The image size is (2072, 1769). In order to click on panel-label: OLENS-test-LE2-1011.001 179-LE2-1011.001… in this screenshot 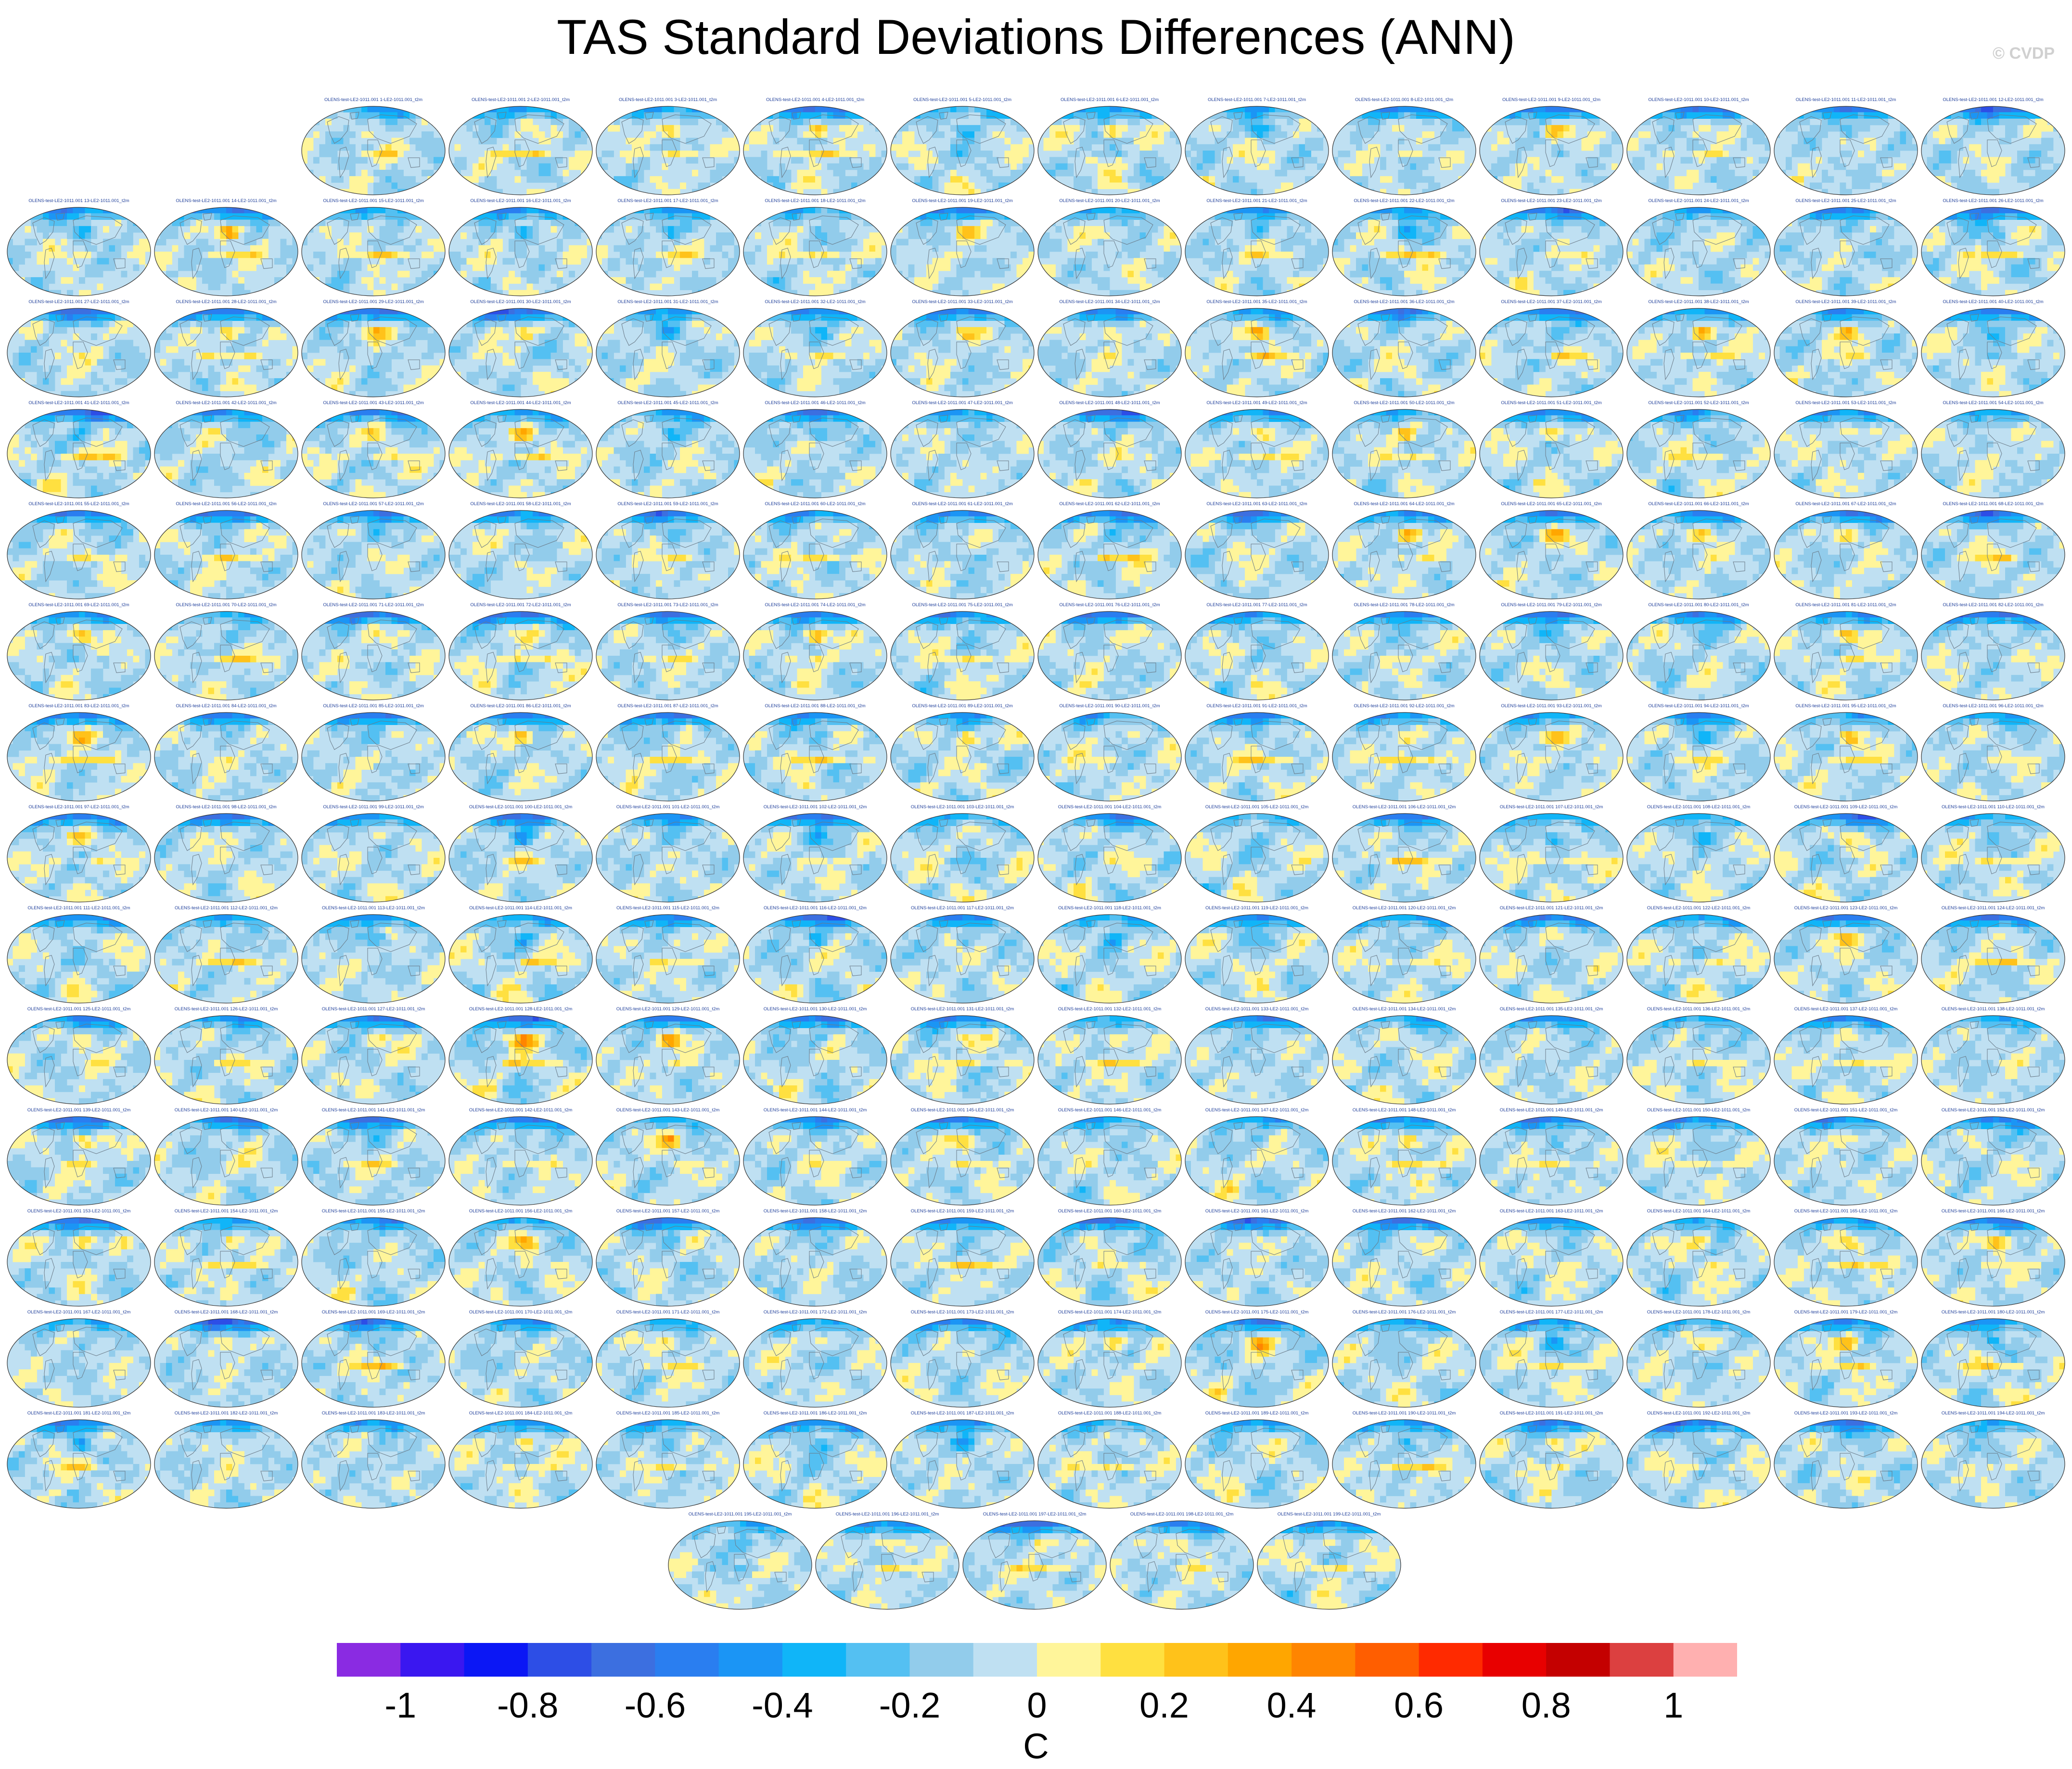, I will do `click(1846, 1312)`.